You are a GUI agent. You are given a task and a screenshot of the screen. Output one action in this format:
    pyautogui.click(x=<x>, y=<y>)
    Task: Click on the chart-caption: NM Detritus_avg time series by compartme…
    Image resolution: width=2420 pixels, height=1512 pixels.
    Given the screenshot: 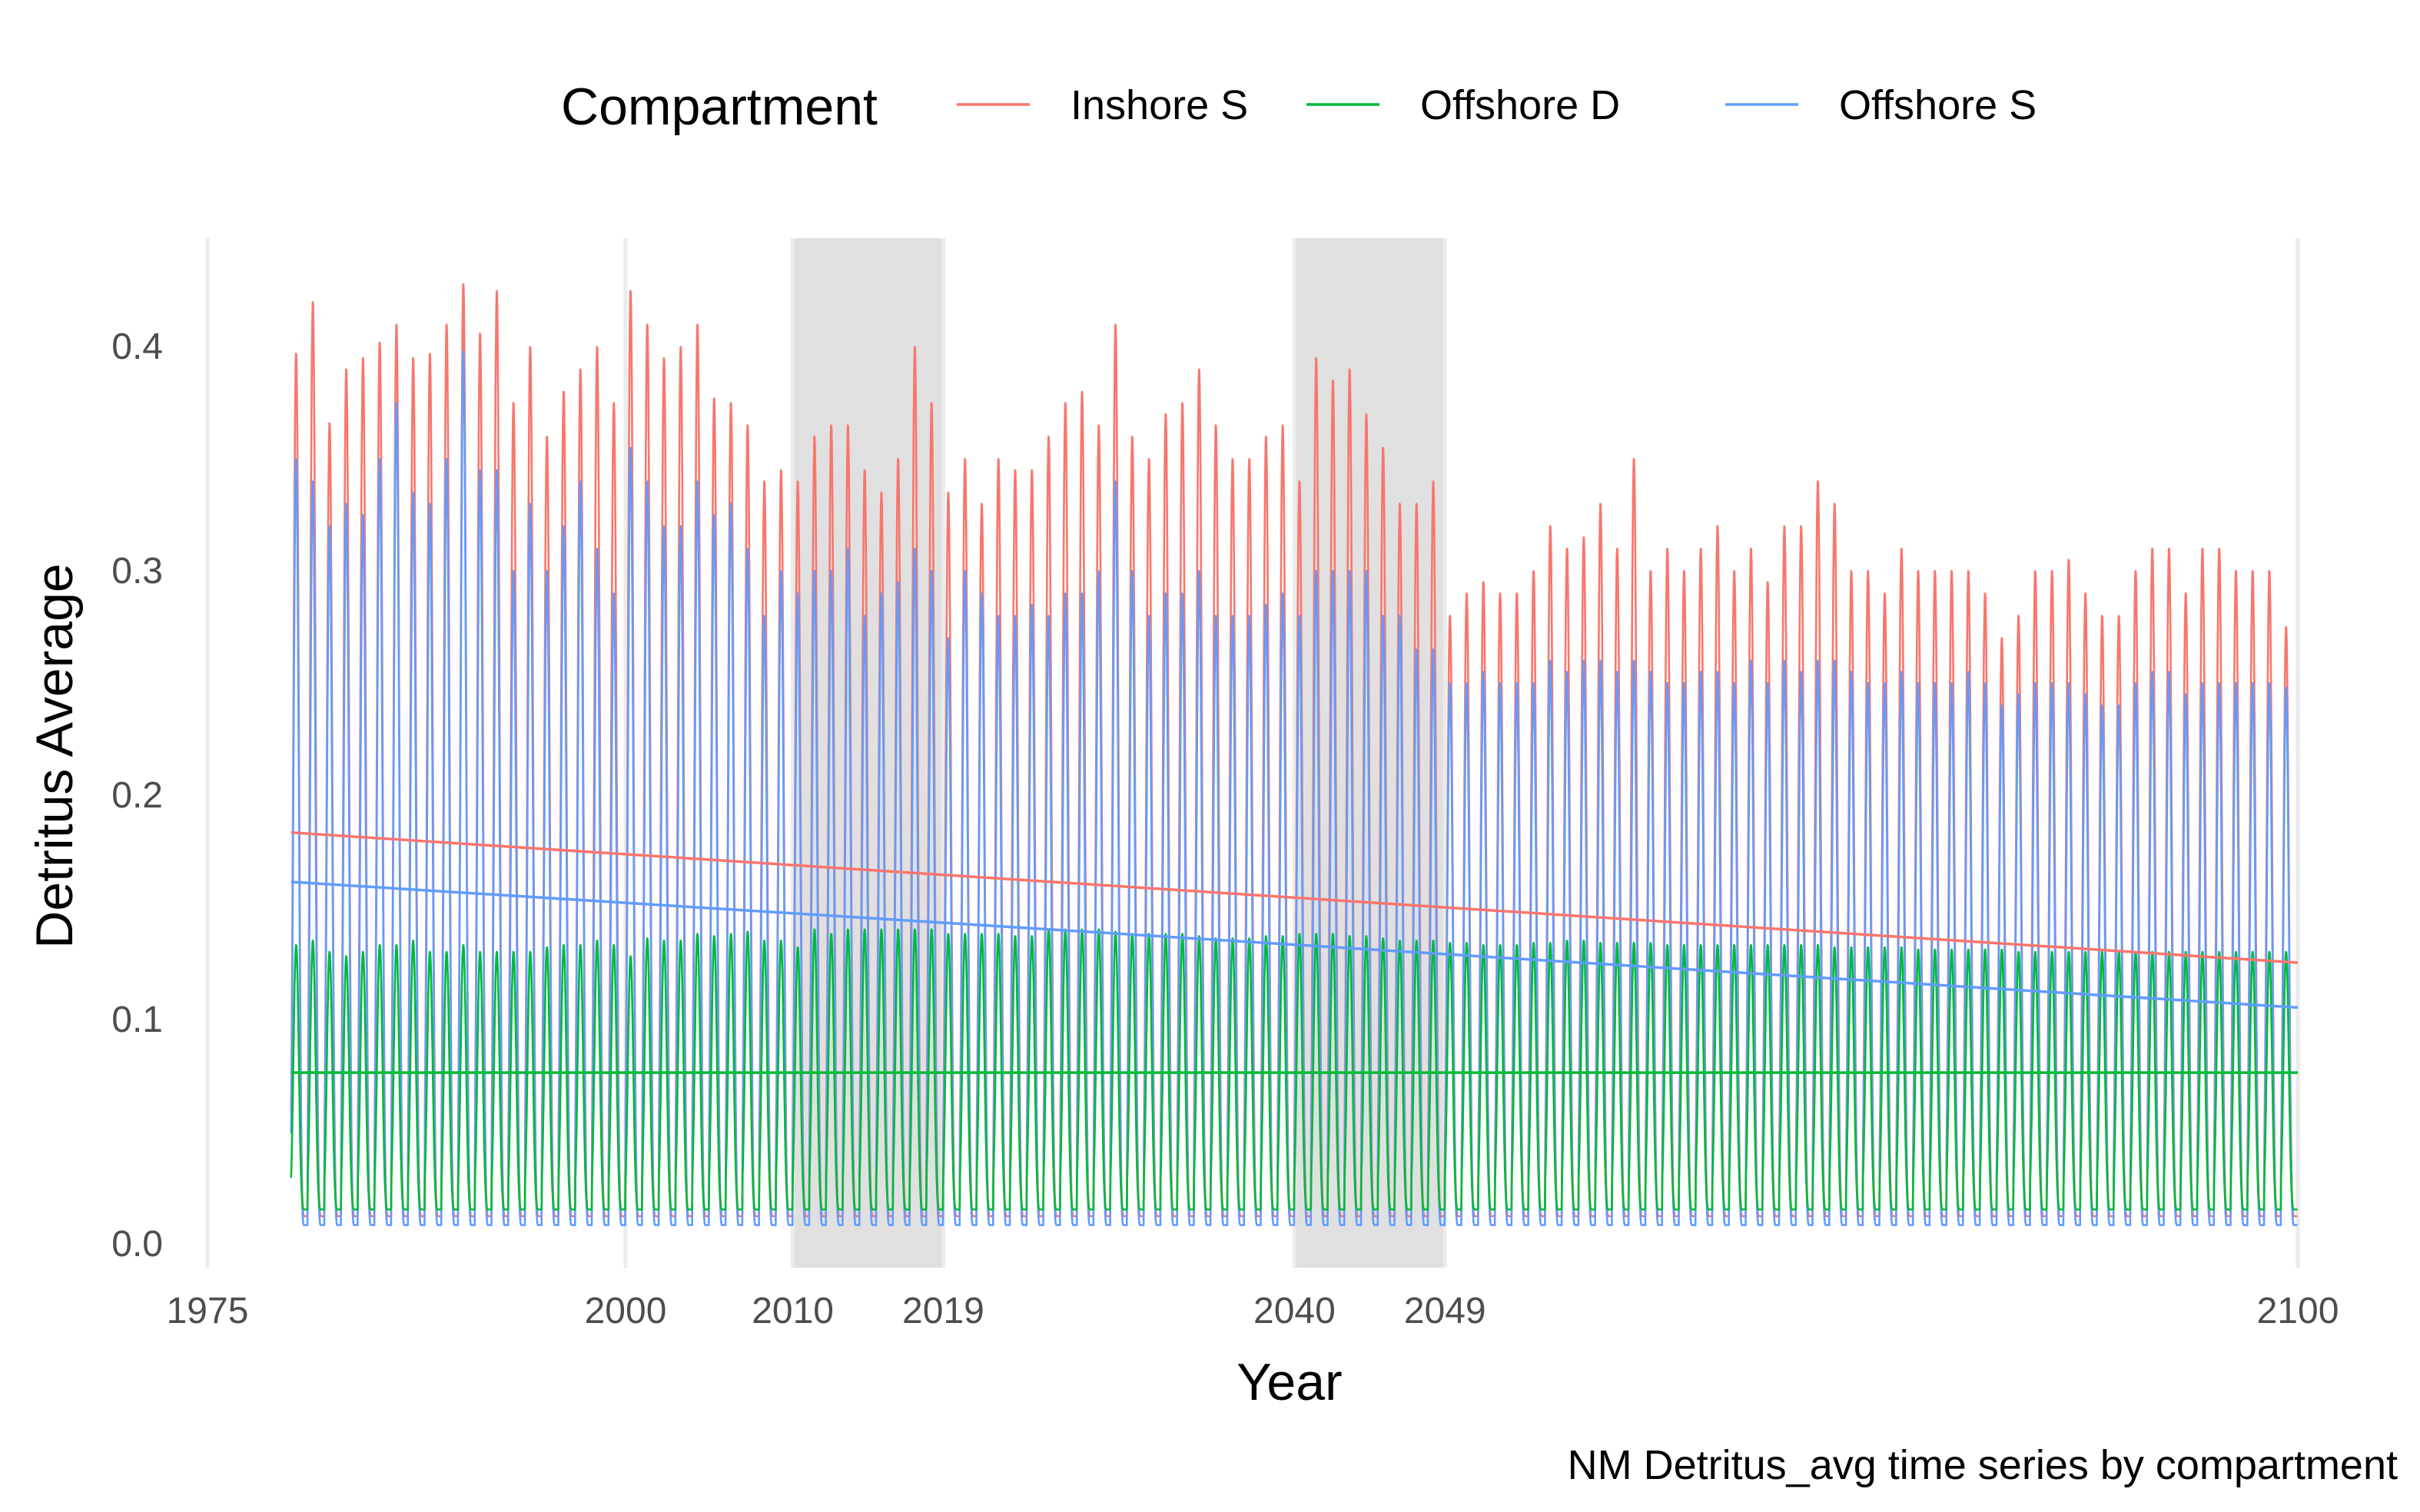 What is the action you would take?
    pyautogui.click(x=1983, y=1465)
    